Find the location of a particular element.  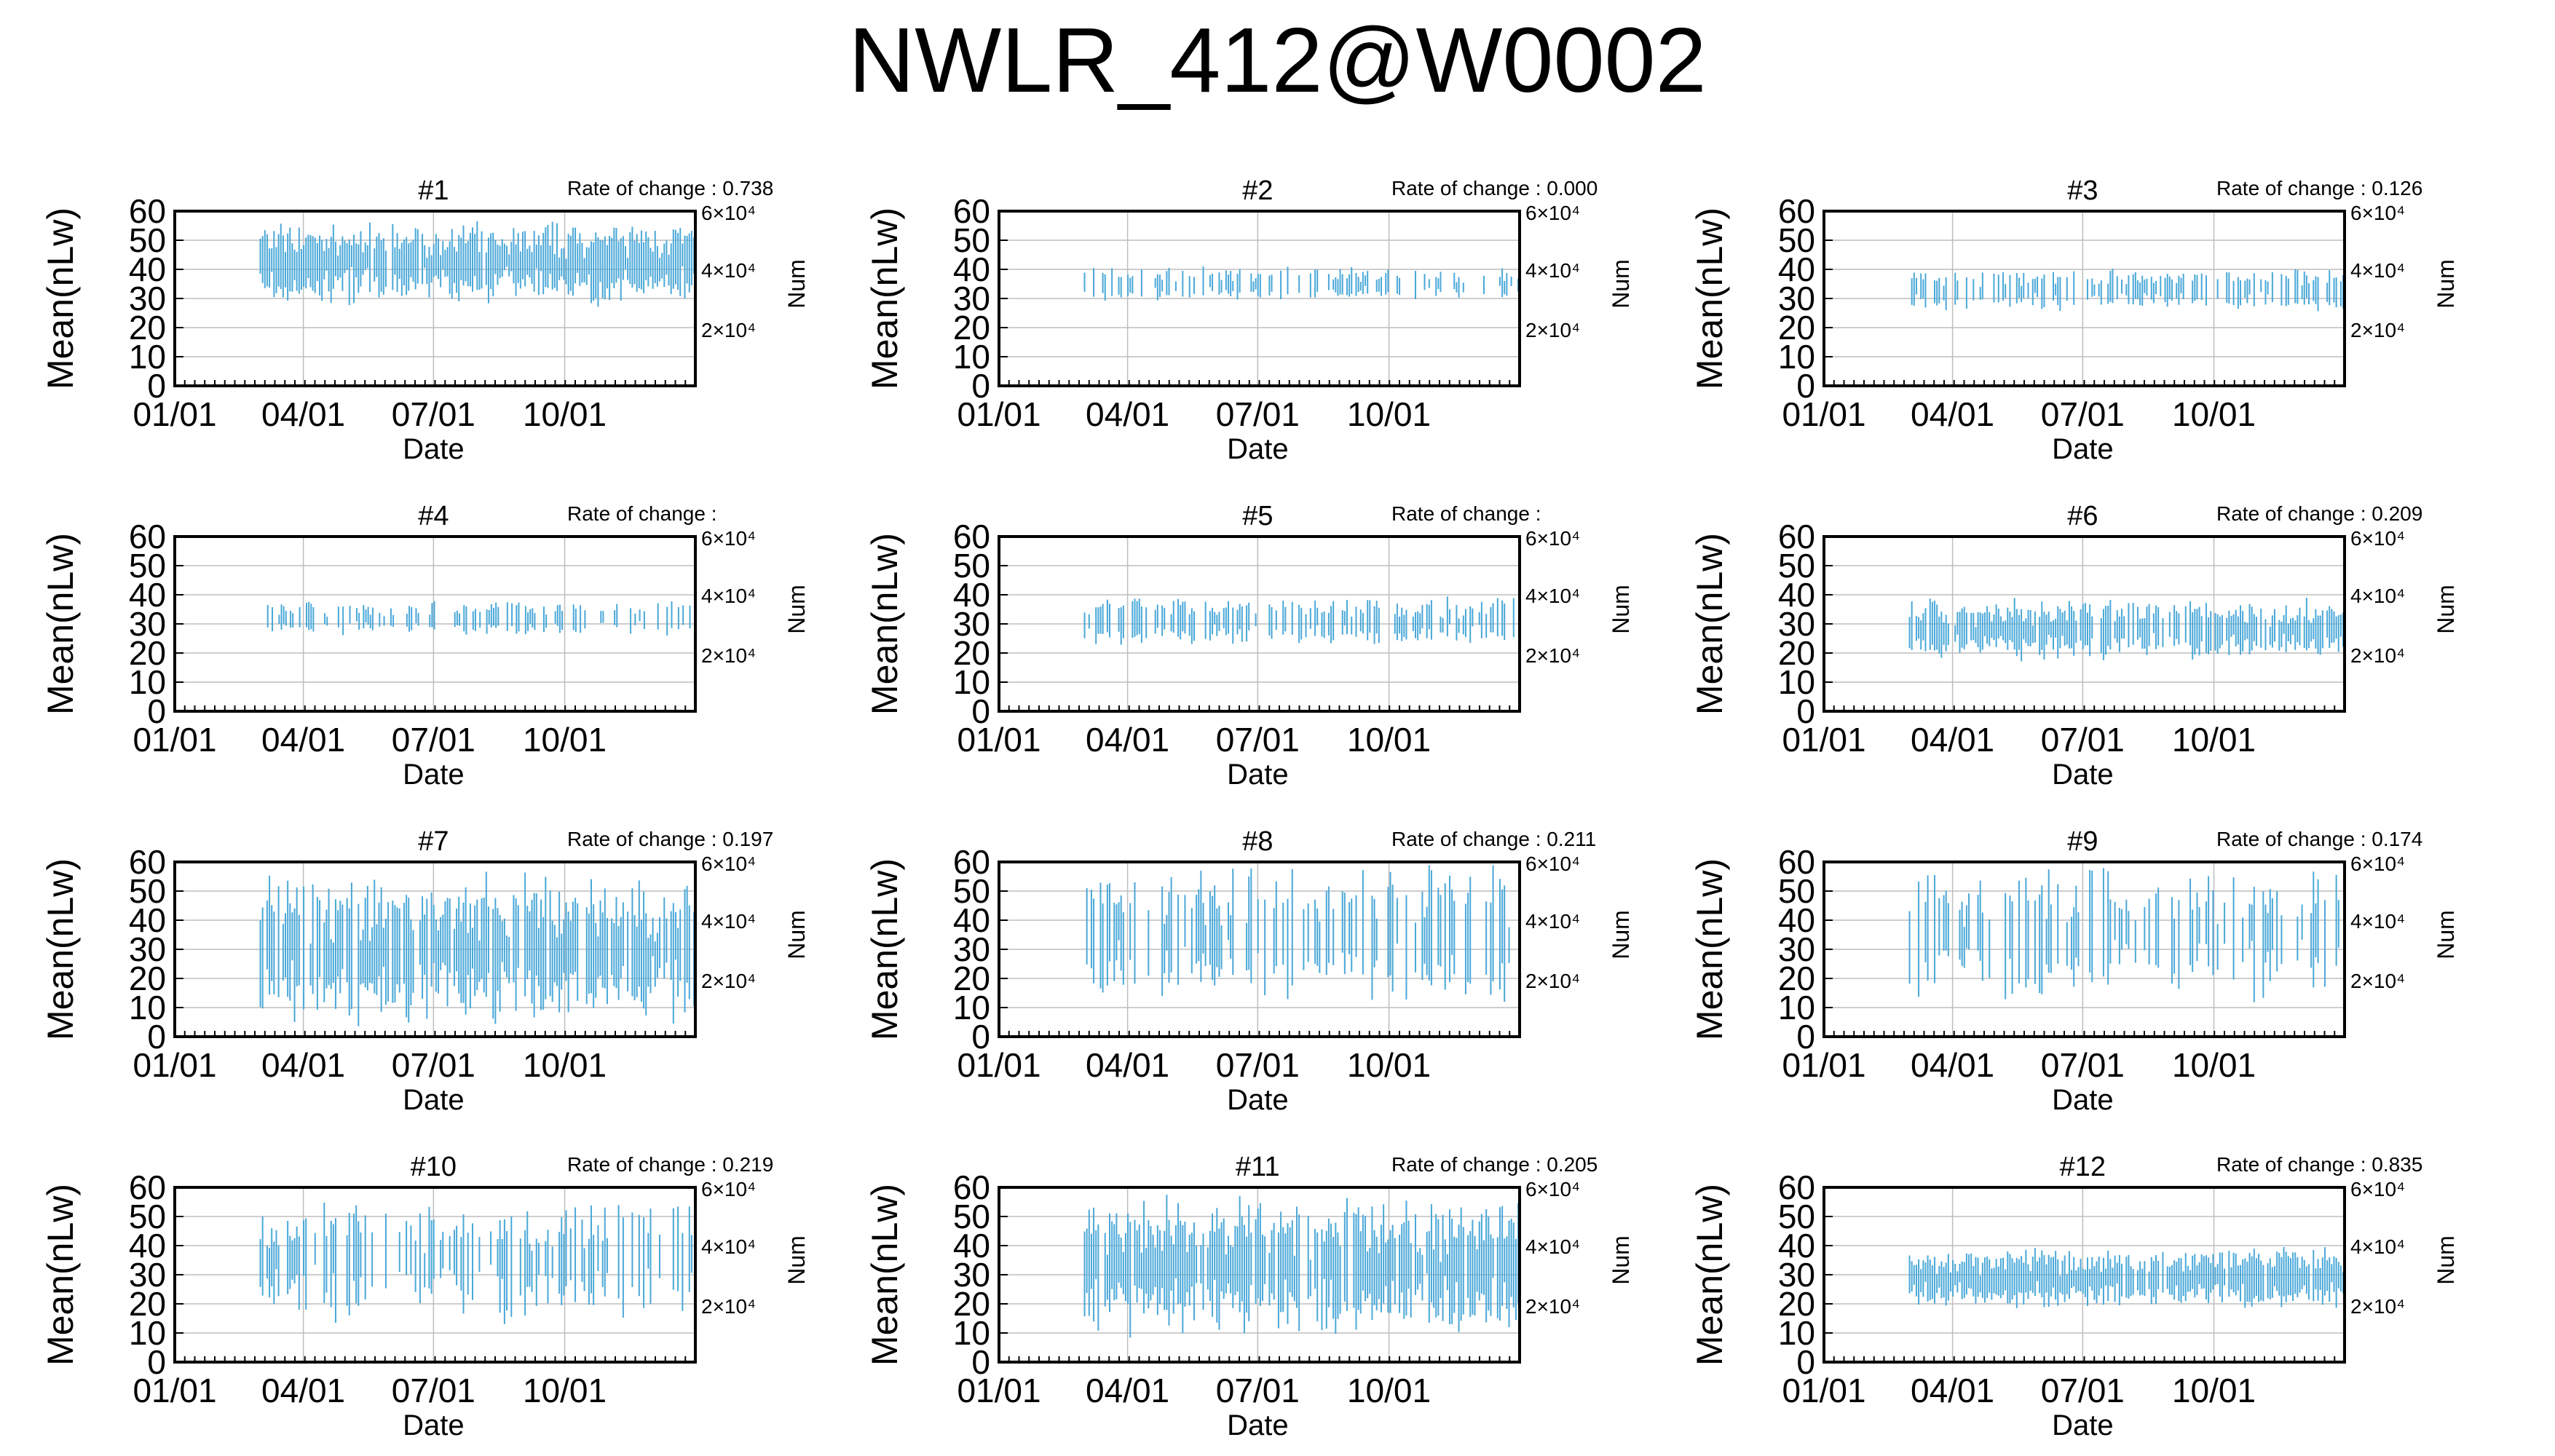

y2-axis-label: Num is located at coordinates (2446, 1260).